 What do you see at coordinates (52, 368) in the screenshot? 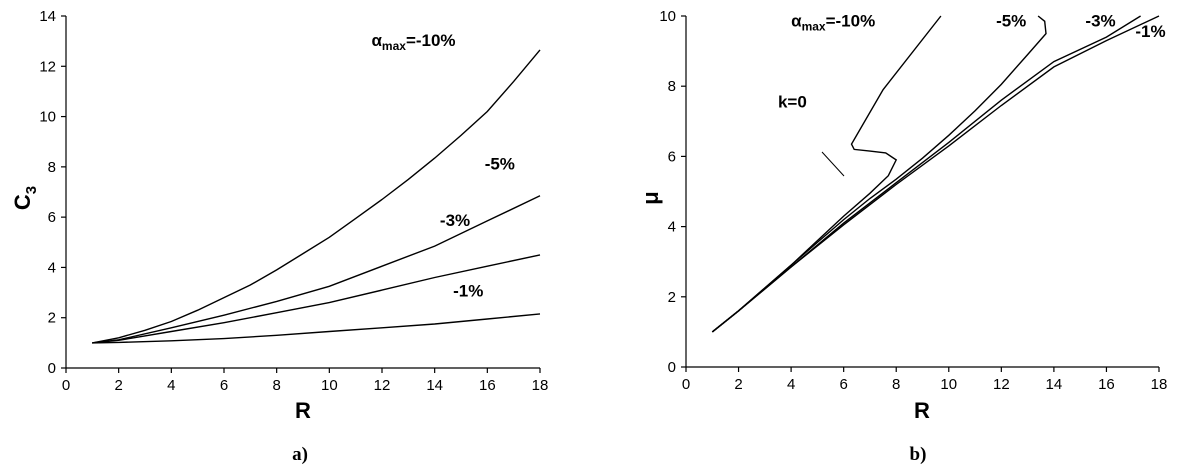
I see `chart-a-y-tick-label: 0` at bounding box center [52, 368].